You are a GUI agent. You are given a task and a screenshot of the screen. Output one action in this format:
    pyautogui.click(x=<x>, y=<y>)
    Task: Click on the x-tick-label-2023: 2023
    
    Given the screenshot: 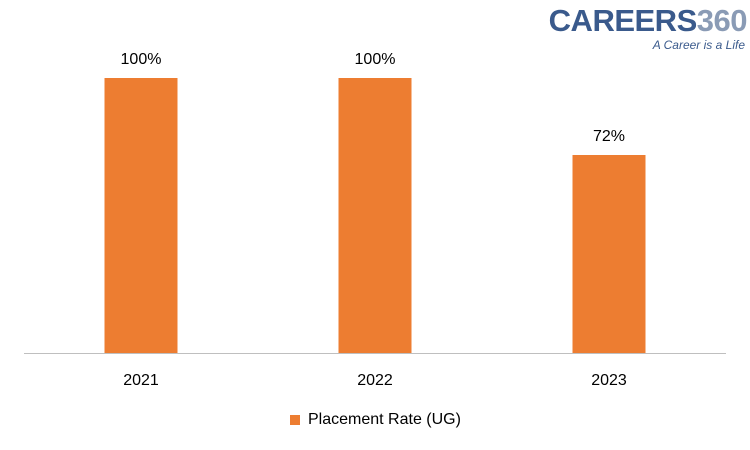 What is the action you would take?
    pyautogui.click(x=609, y=380)
    